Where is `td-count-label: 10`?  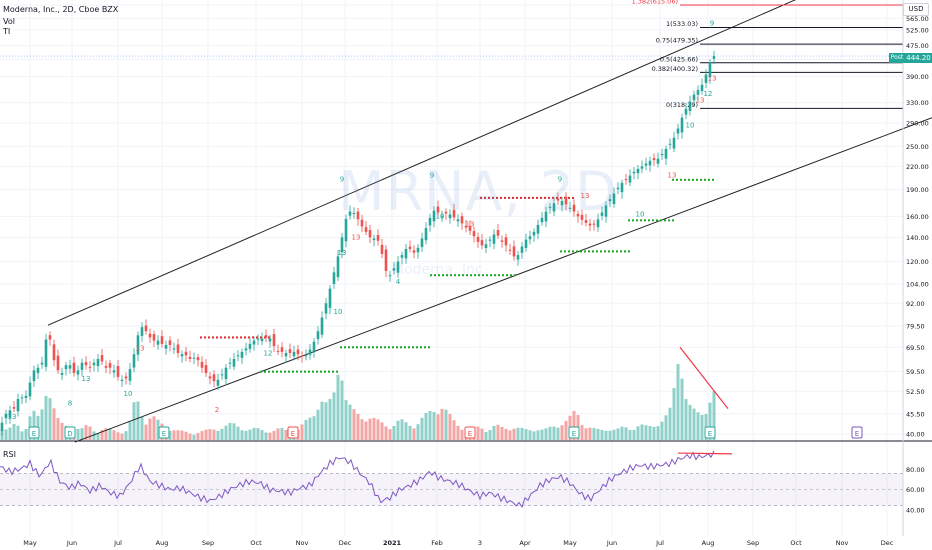
td-count-label: 10 is located at coordinates (690, 125).